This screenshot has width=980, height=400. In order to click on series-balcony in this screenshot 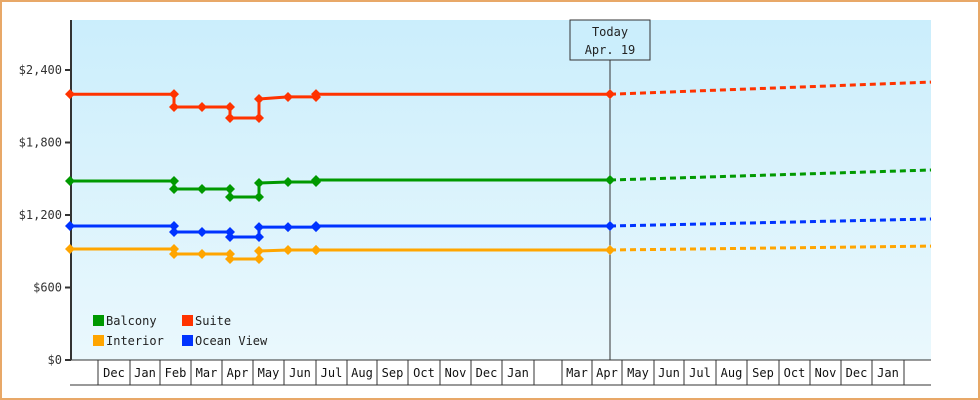, I will do `click(498, 185)`.